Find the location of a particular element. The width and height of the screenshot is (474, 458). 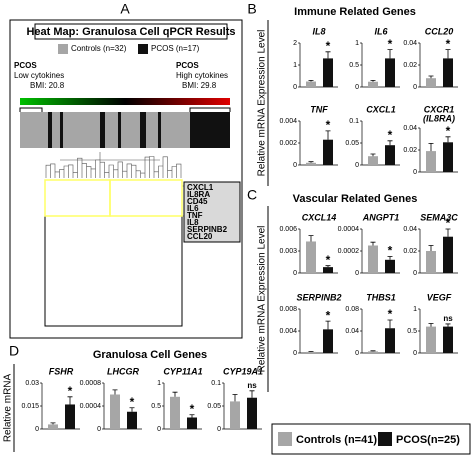

gene-label: CXCL1 is located at coordinates (200, 187).